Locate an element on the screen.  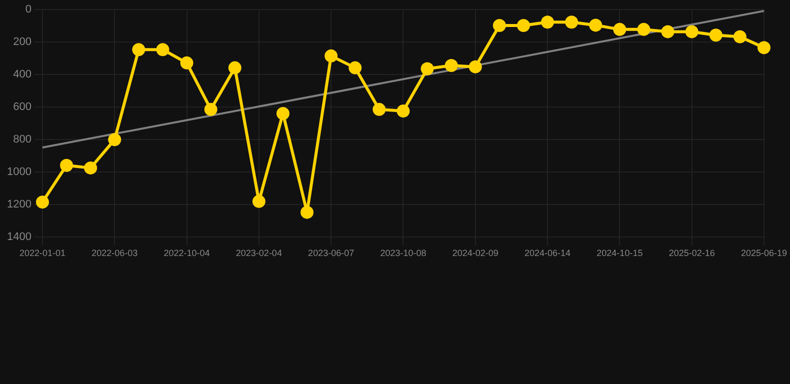
x-tick-label: 2025-06-19 is located at coordinates (764, 253).